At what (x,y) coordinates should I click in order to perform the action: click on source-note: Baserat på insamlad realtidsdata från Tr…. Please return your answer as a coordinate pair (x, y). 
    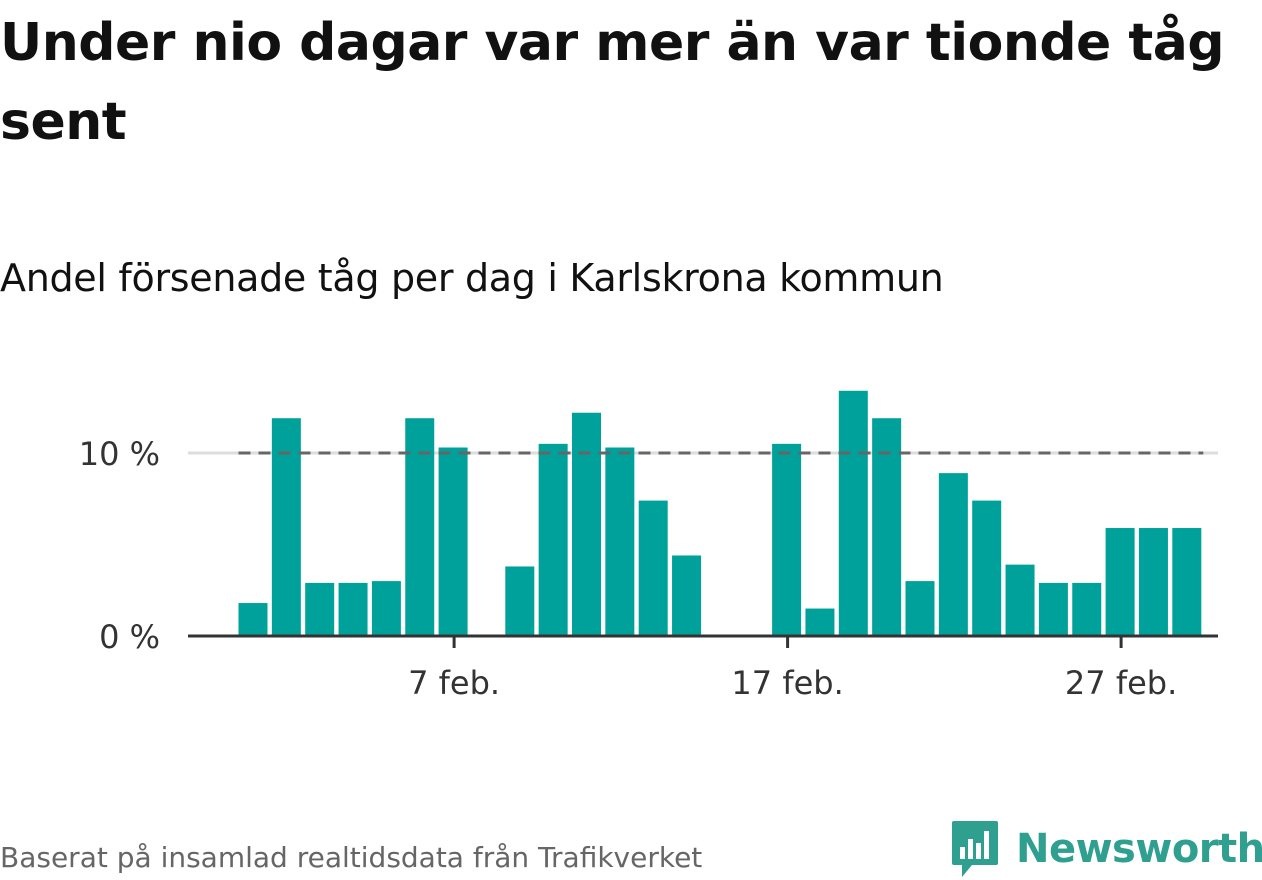
    Looking at the image, I should click on (351, 857).